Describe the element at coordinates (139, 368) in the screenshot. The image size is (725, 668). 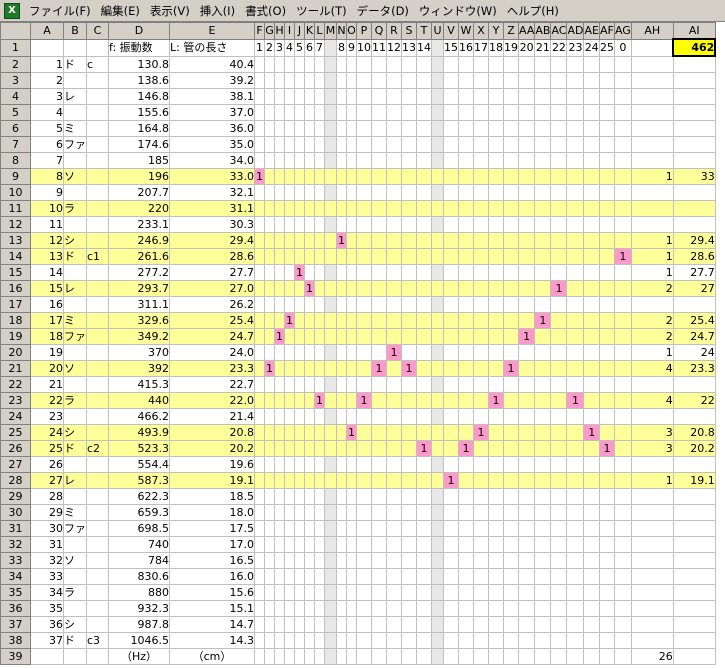
I see `cell-frequency: 392` at that location.